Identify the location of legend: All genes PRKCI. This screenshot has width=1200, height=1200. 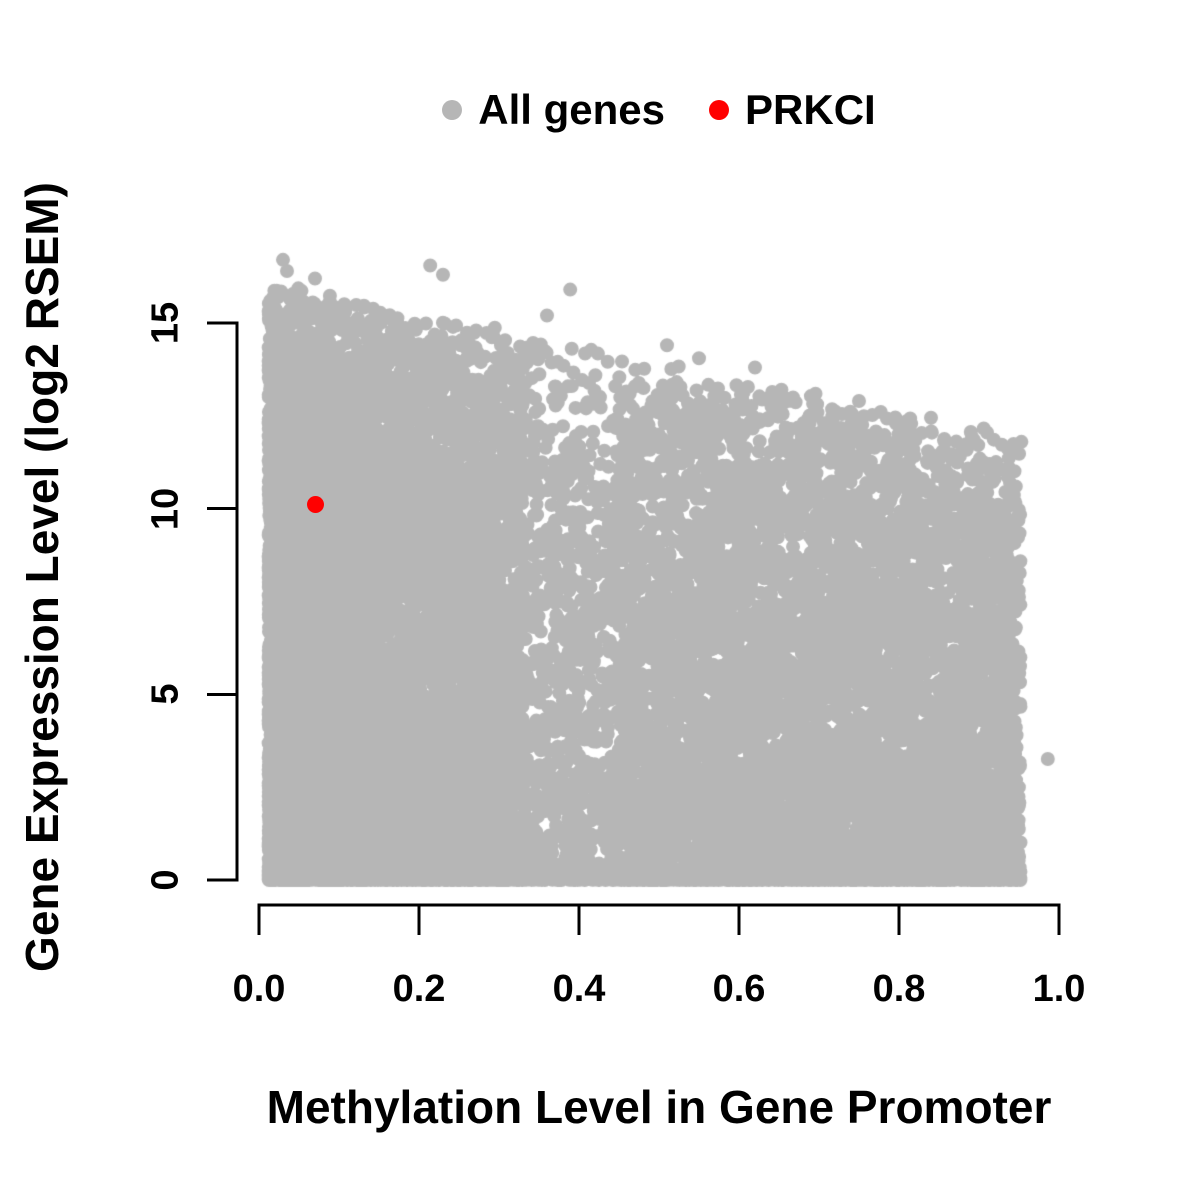
(659, 110).